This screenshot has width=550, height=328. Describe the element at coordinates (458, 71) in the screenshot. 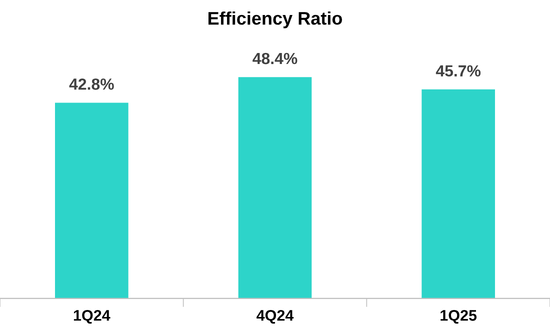

I see `data-label: 45.7%` at that location.